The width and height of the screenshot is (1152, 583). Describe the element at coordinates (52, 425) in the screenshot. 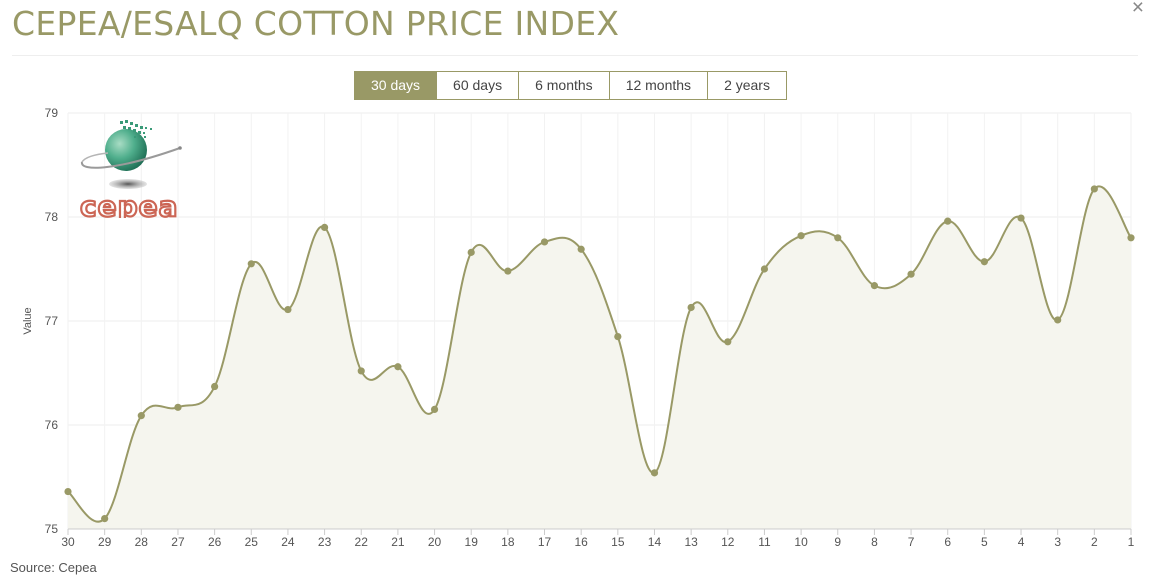

I see `y-tick-label: 76` at that location.